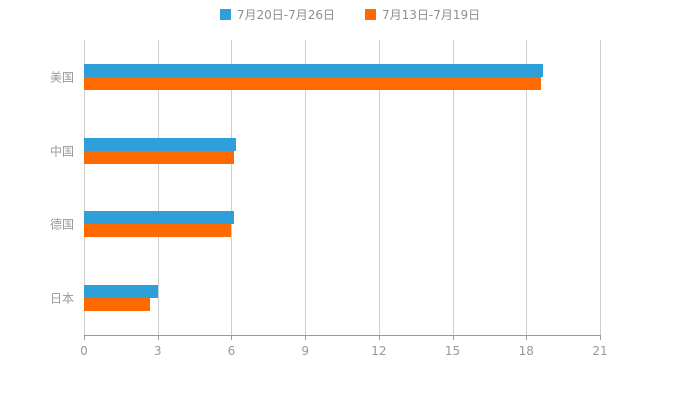  I want to click on x-tick-label: 6, so click(231, 351).